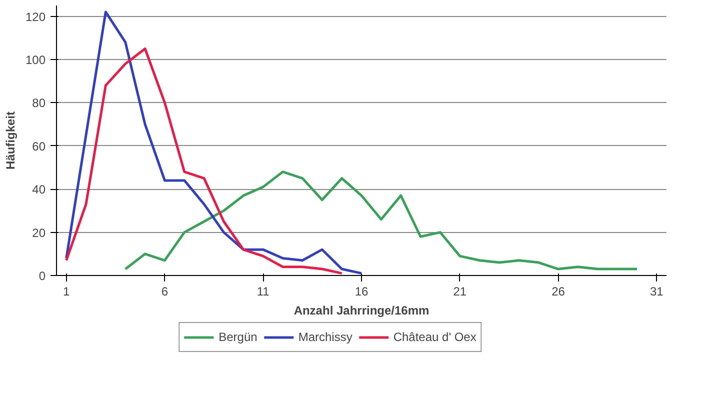 The width and height of the screenshot is (726, 416). What do you see at coordinates (460, 291) in the screenshot?
I see `x-tick-label: 21` at bounding box center [460, 291].